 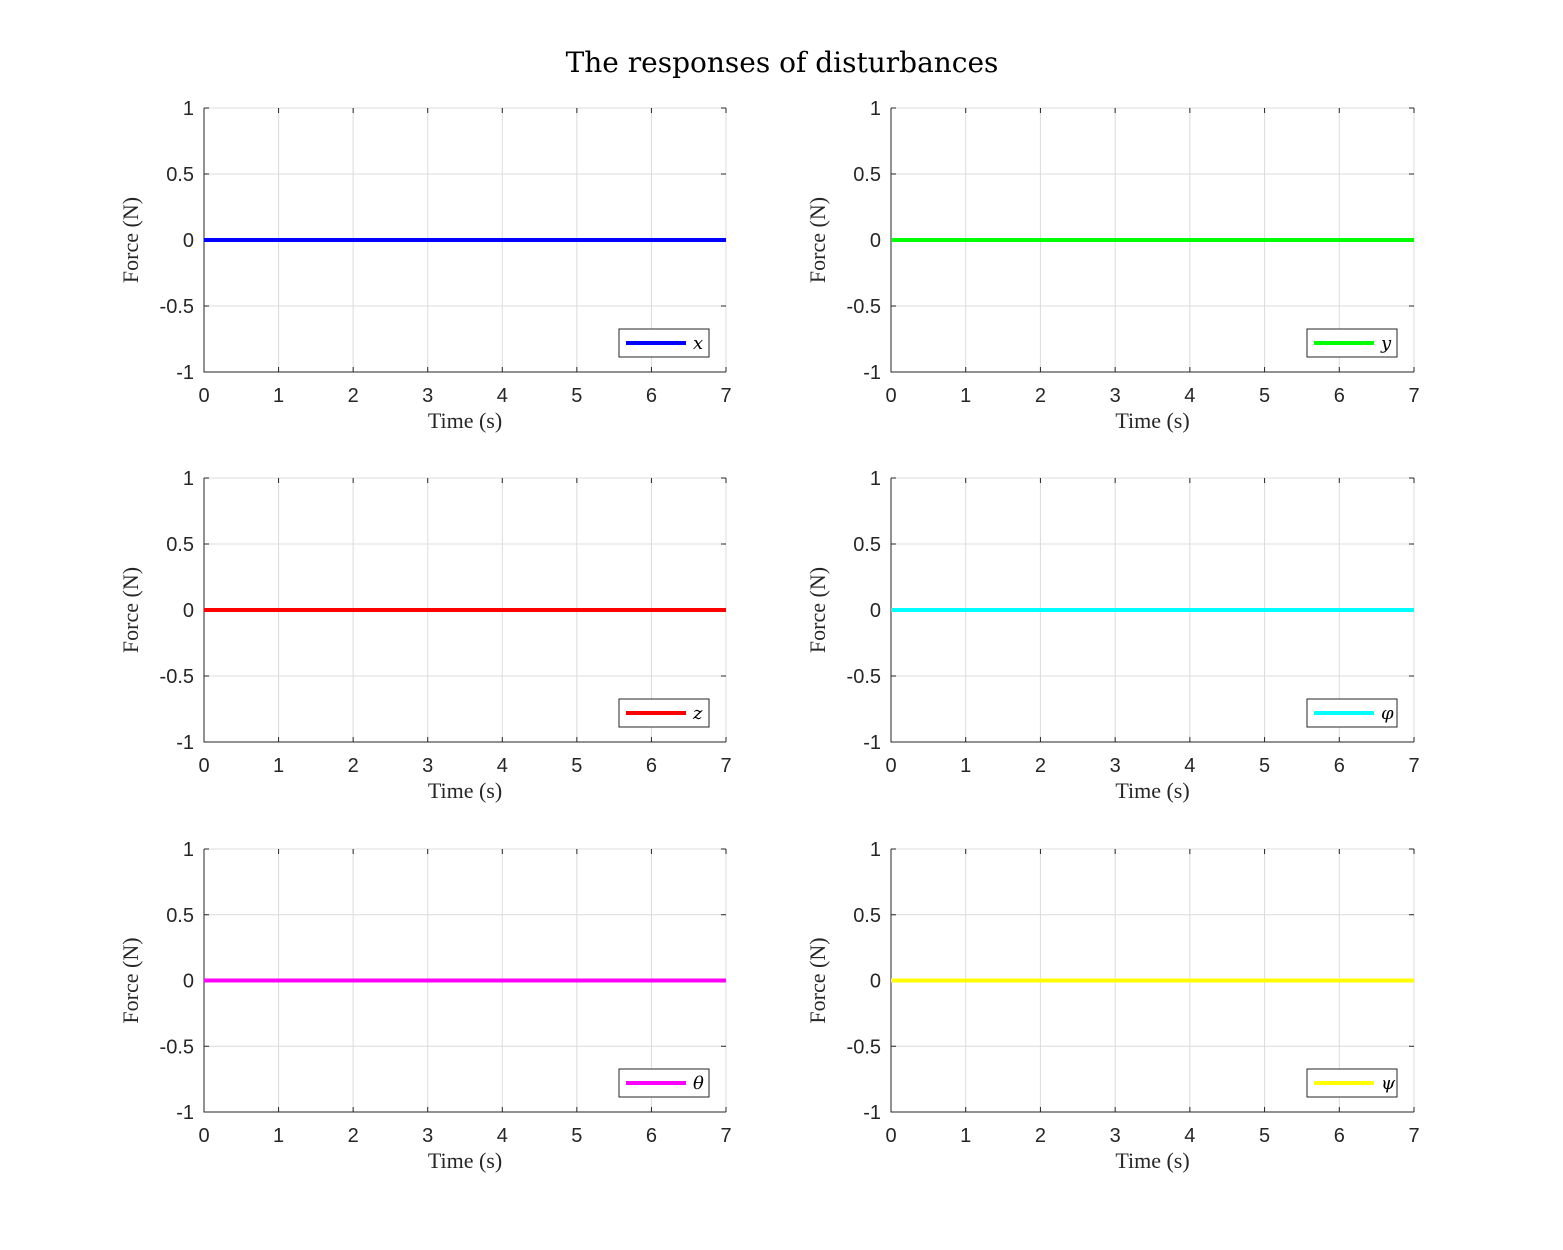 What do you see at coordinates (1387, 713) in the screenshot?
I see `legend-label: φ` at bounding box center [1387, 713].